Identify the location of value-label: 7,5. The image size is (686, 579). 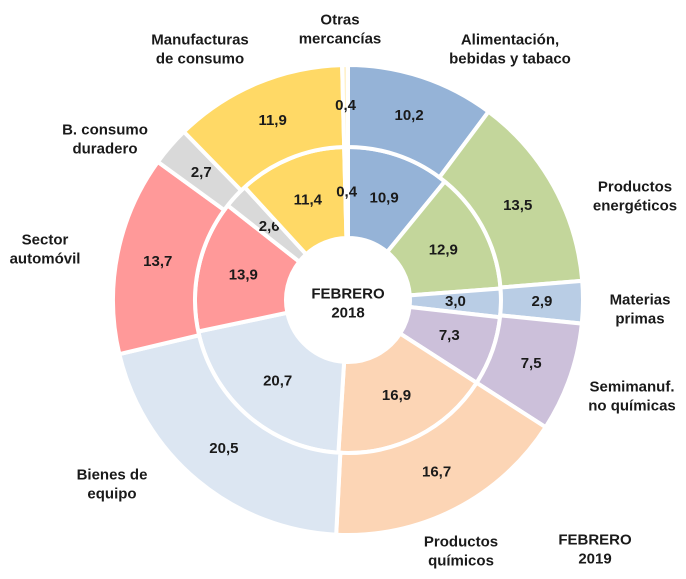
(531, 363).